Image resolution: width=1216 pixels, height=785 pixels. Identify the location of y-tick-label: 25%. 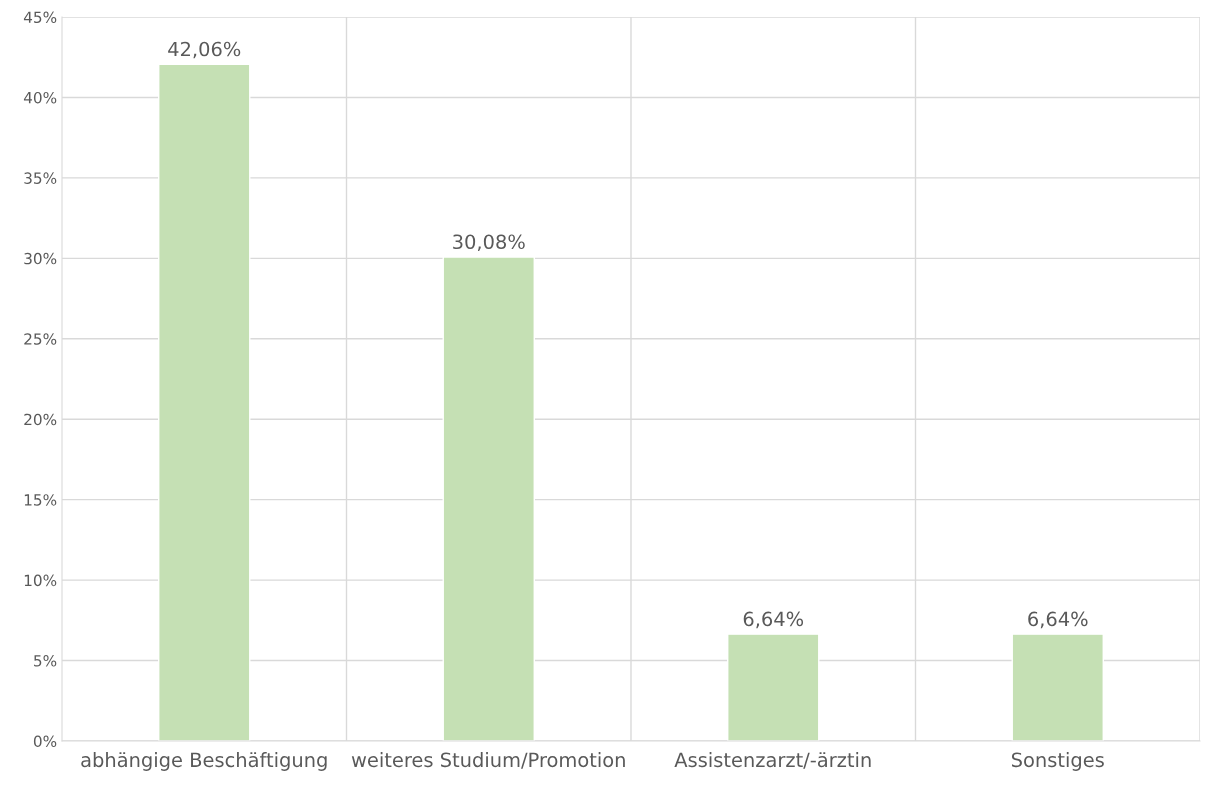
(40, 339).